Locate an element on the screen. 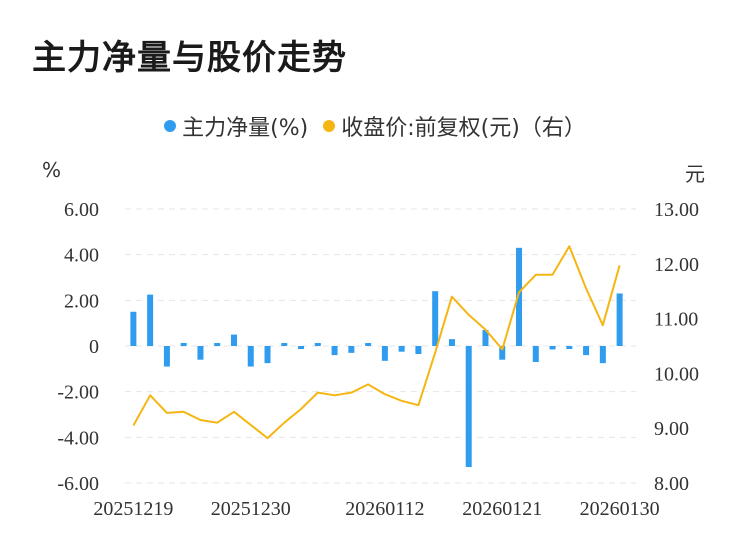 The width and height of the screenshot is (750, 558). legend-item-net-volume: 主力净量(%) is located at coordinates (236, 126).